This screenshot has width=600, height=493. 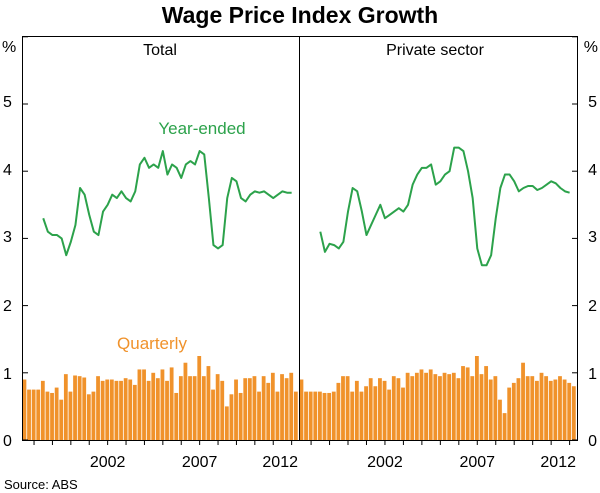 I want to click on panel-title-total: Total, so click(x=160, y=50).